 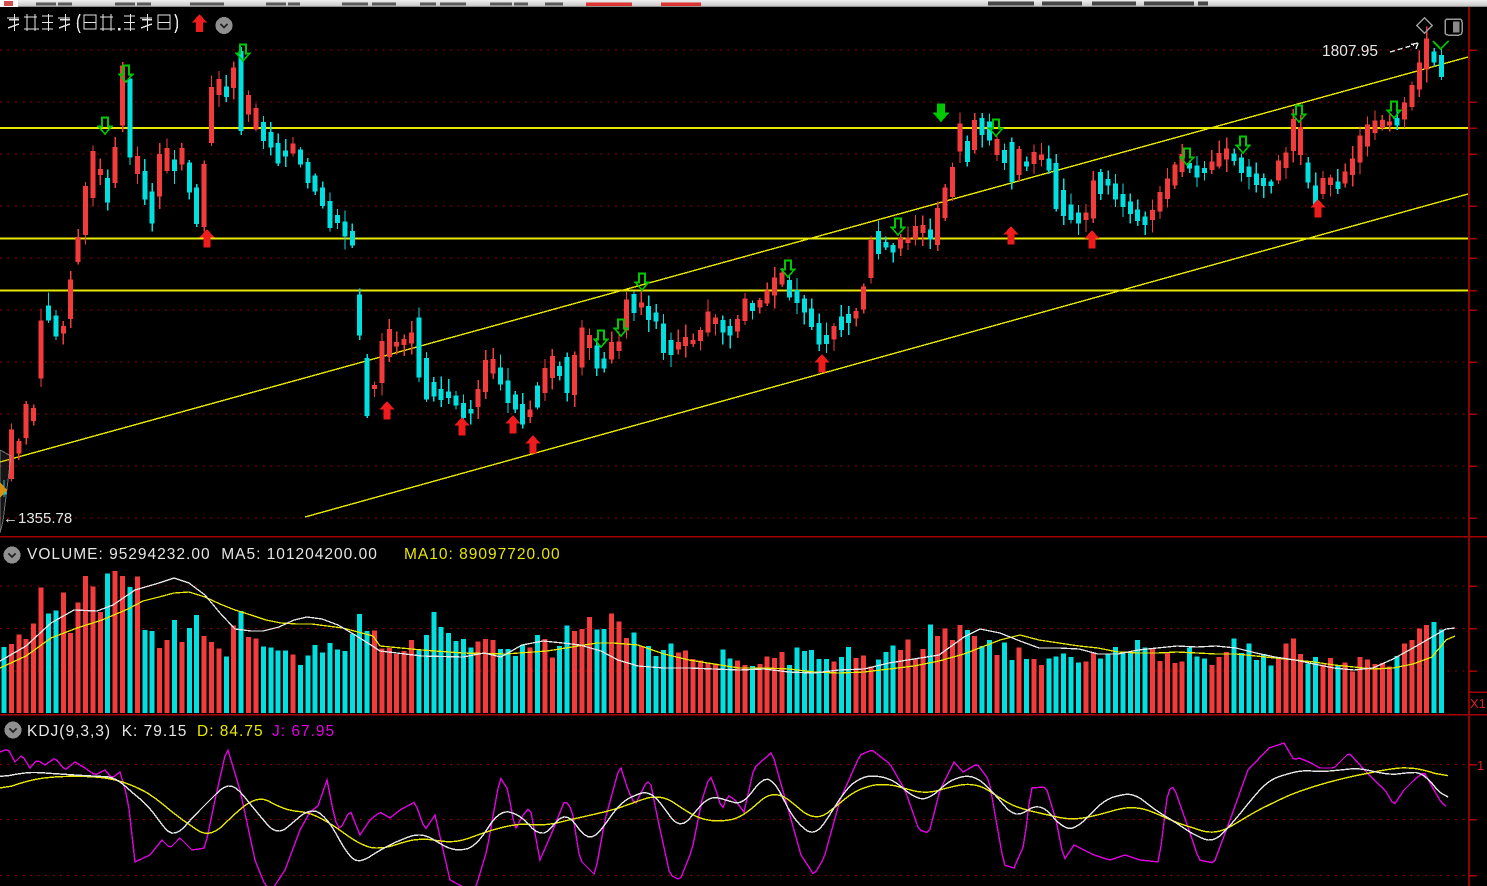 I want to click on svg-text: 1807.95, so click(x=1350, y=51).